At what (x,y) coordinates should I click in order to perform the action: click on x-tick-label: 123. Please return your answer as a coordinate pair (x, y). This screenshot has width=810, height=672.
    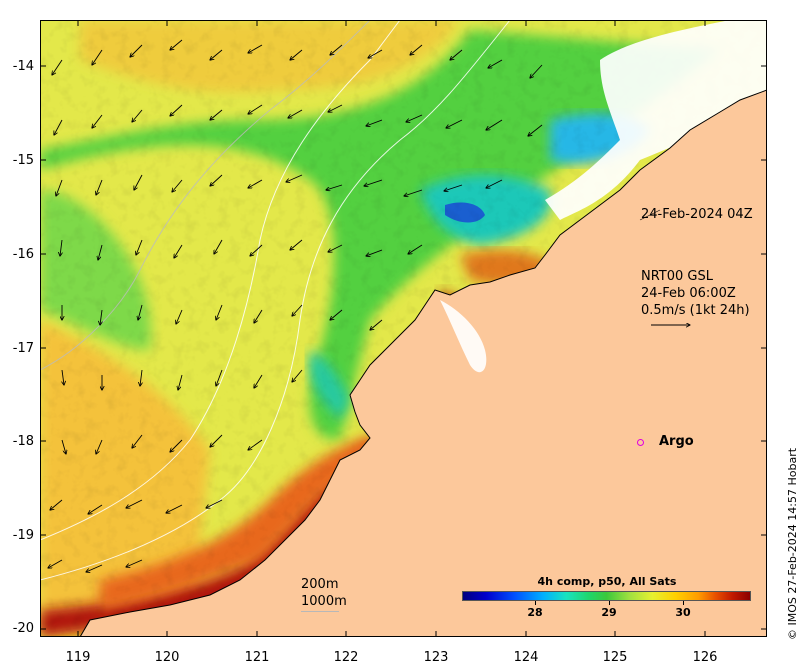
    Looking at the image, I should click on (436, 657).